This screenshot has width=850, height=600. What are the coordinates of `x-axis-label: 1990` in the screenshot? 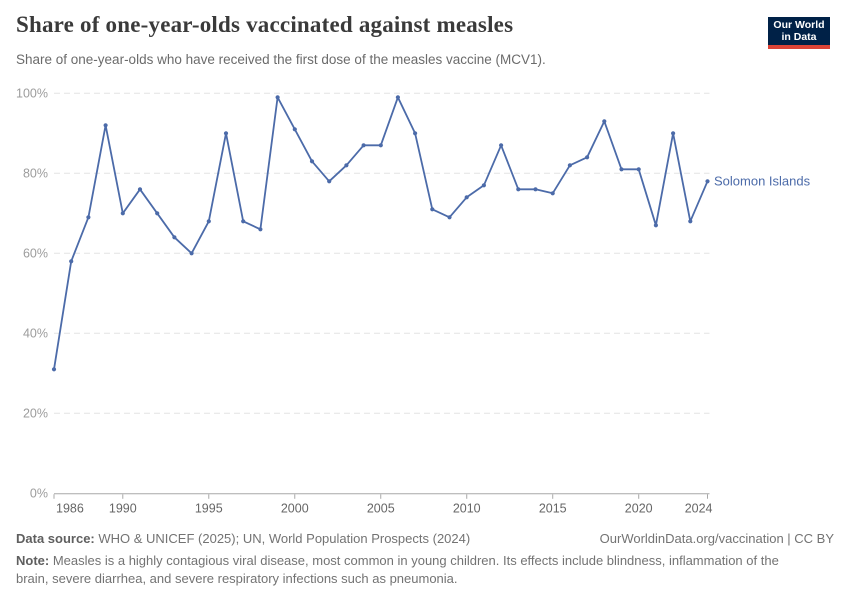 It's located at (123, 508).